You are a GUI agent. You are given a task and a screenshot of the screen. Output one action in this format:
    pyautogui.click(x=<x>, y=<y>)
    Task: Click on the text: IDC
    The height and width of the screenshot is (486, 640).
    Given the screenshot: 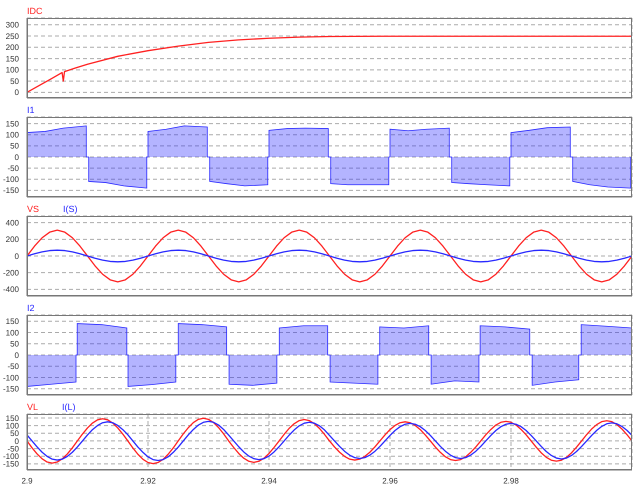 What is the action you would take?
    pyautogui.click(x=34, y=11)
    